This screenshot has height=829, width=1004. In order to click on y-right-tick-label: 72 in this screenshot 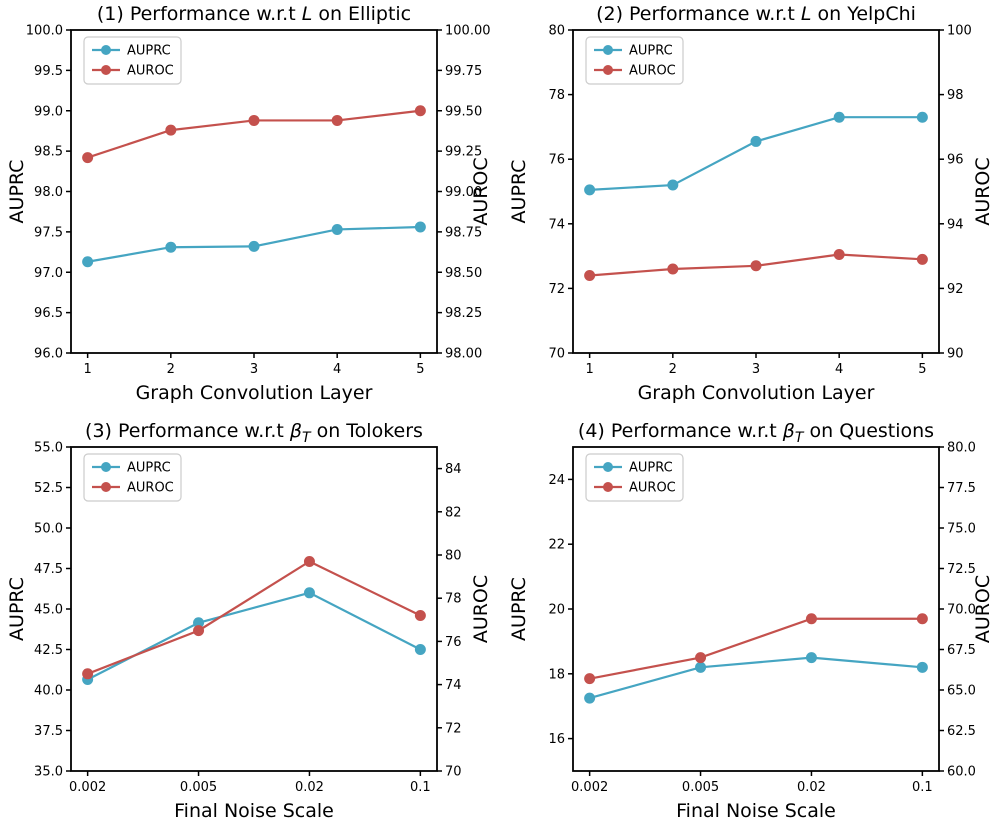, I will do `click(453, 728)`.